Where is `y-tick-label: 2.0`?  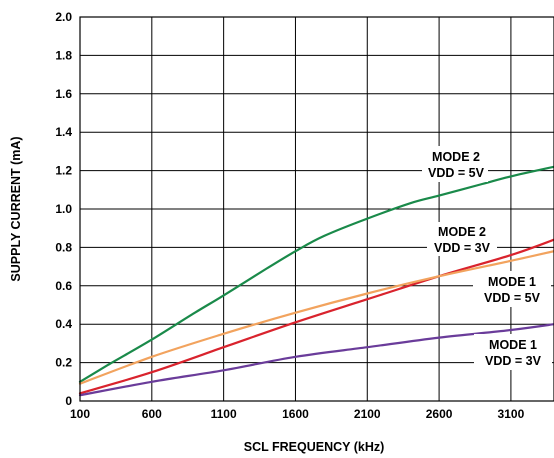 y-tick-label: 2.0 is located at coordinates (63, 17).